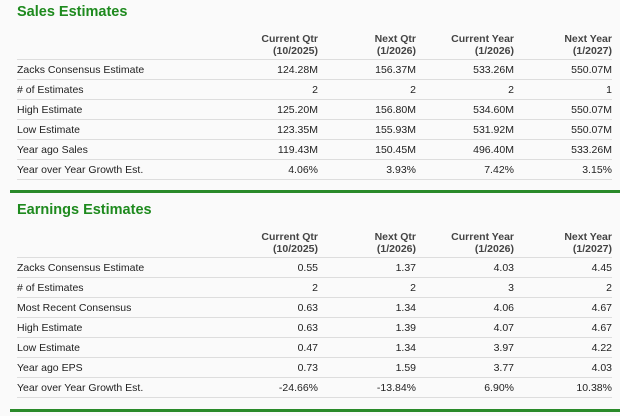 This screenshot has height=416, width=620. What do you see at coordinates (367, 69) in the screenshot?
I see `cell-value: 156.37M` at bounding box center [367, 69].